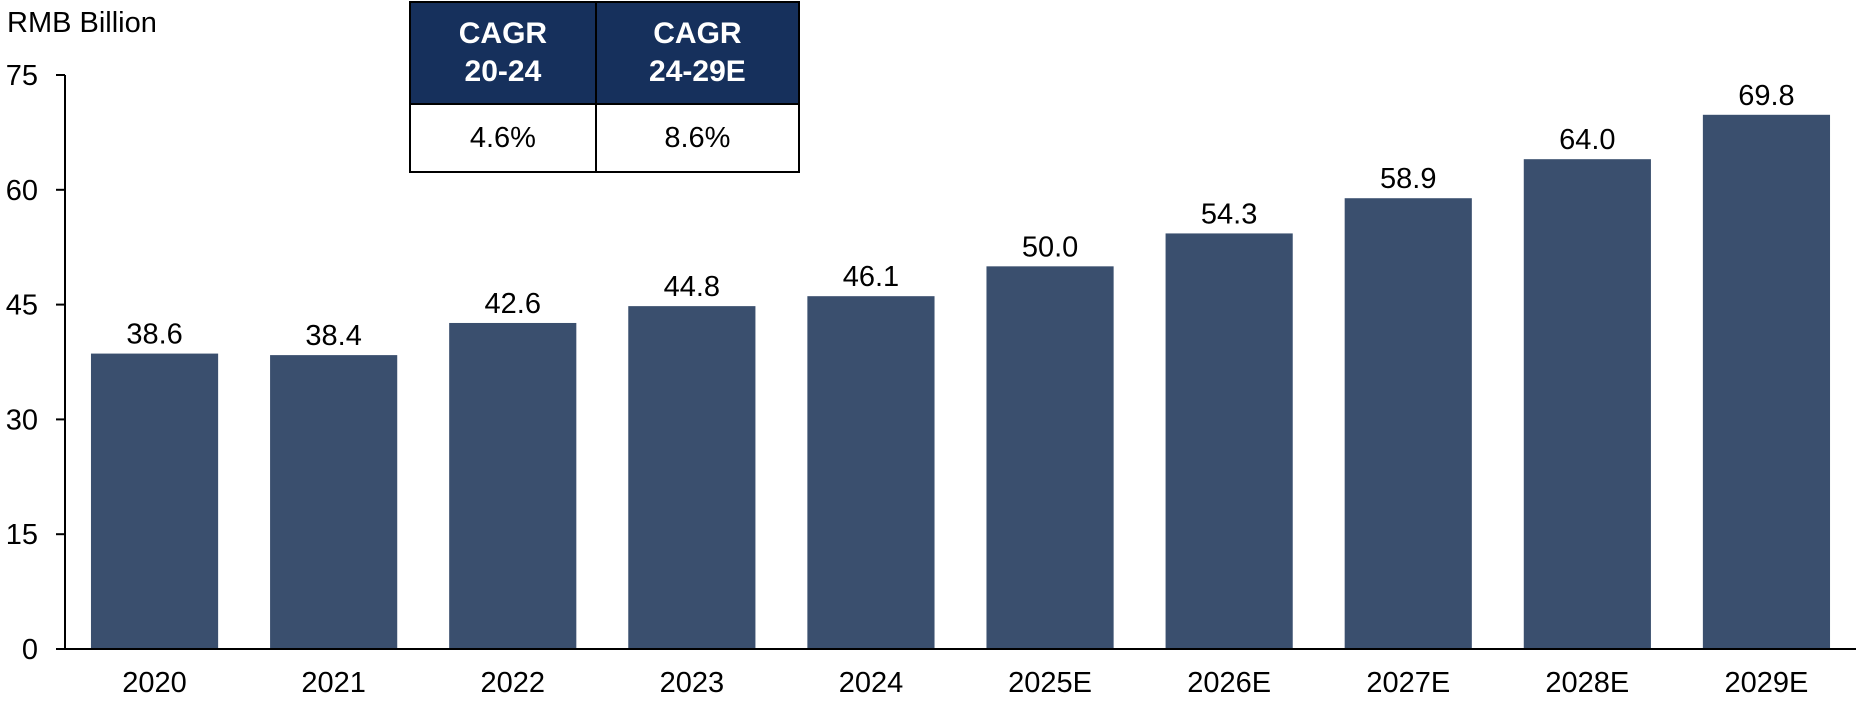 The image size is (1860, 704). I want to click on value-label-2027e: 58.9, so click(1408, 179).